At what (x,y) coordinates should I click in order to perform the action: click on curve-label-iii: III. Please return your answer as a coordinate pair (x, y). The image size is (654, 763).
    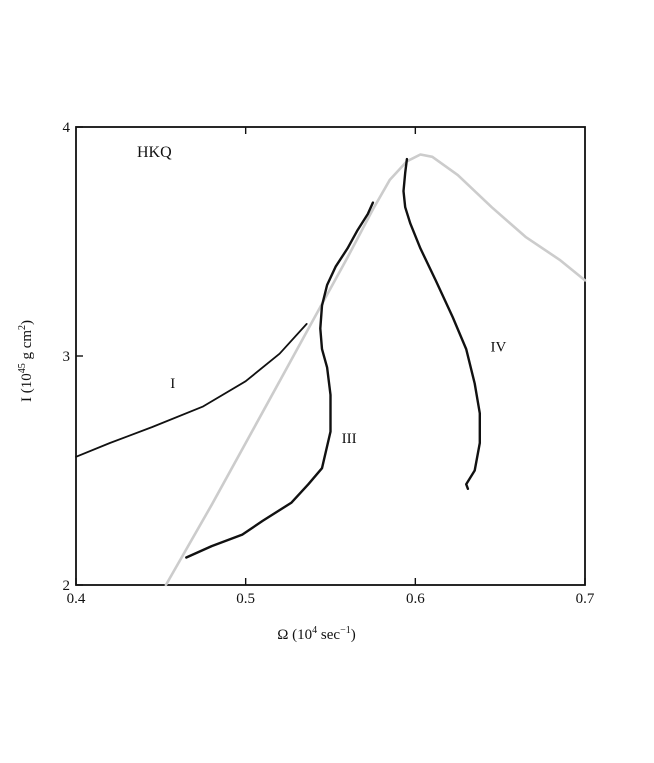
    Looking at the image, I should click on (349, 439).